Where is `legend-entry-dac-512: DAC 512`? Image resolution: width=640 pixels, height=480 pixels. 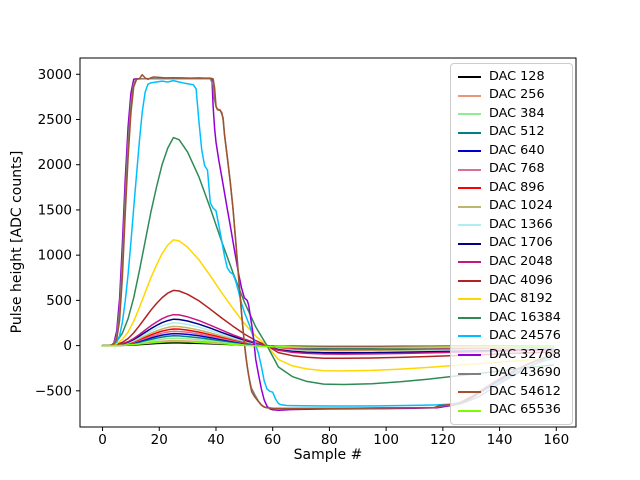
legend-entry-dac-512: DAC 512 is located at coordinates (511, 133).